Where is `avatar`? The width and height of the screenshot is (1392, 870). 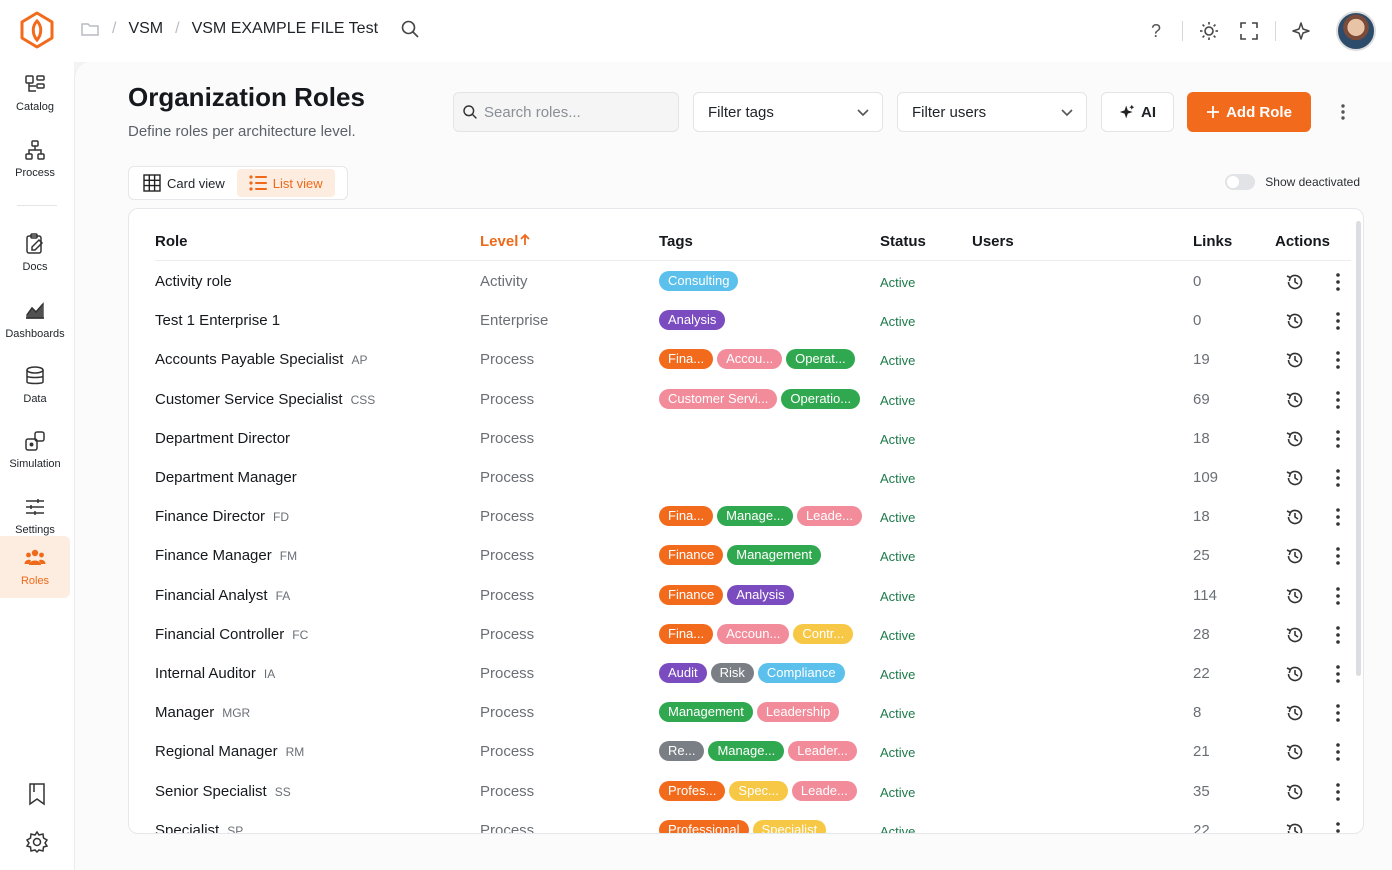
avatar is located at coordinates (1356, 31).